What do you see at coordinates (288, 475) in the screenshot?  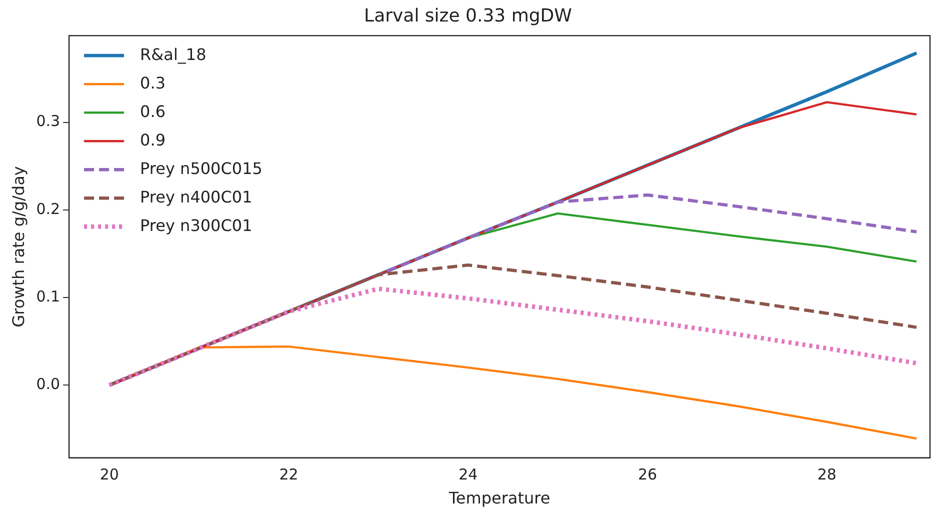 I see `x-tick-label: 22` at bounding box center [288, 475].